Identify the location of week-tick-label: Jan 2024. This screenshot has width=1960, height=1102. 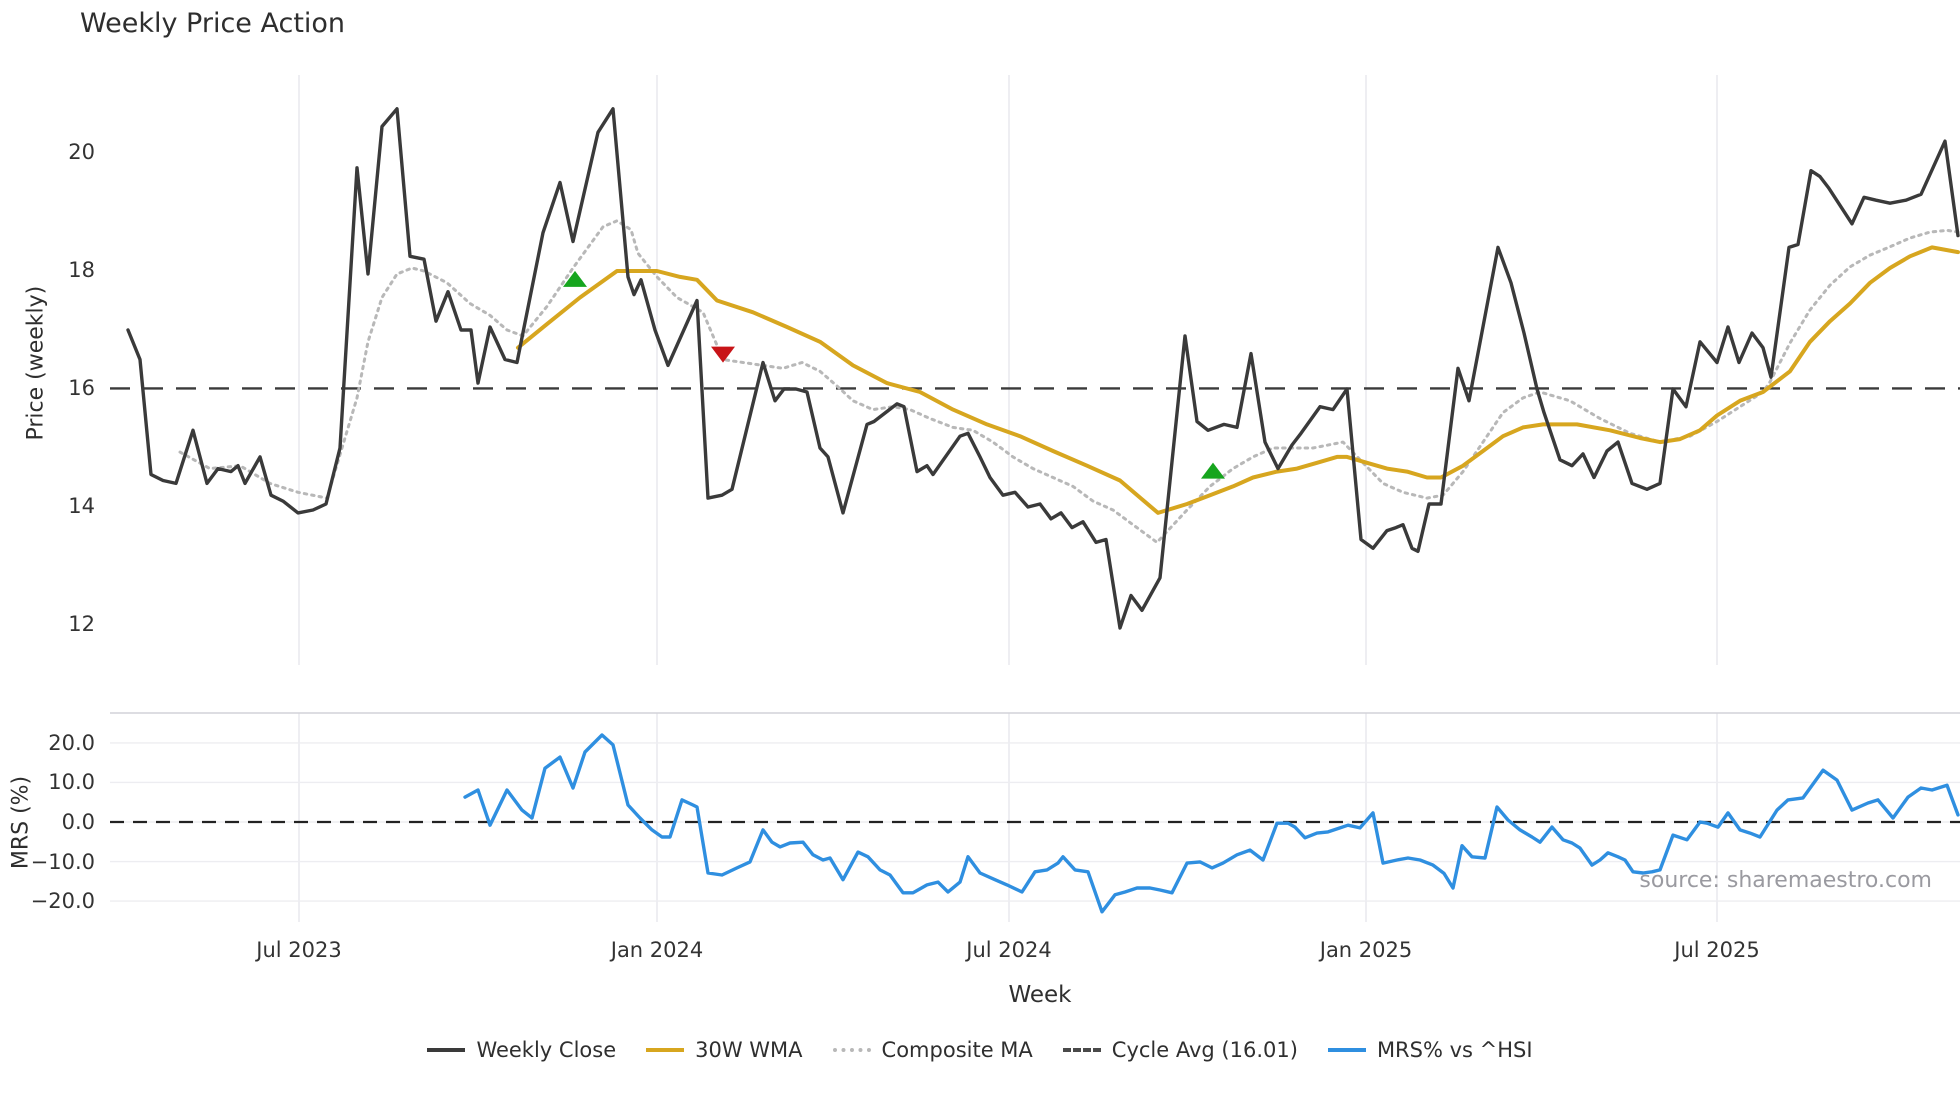
(657, 950).